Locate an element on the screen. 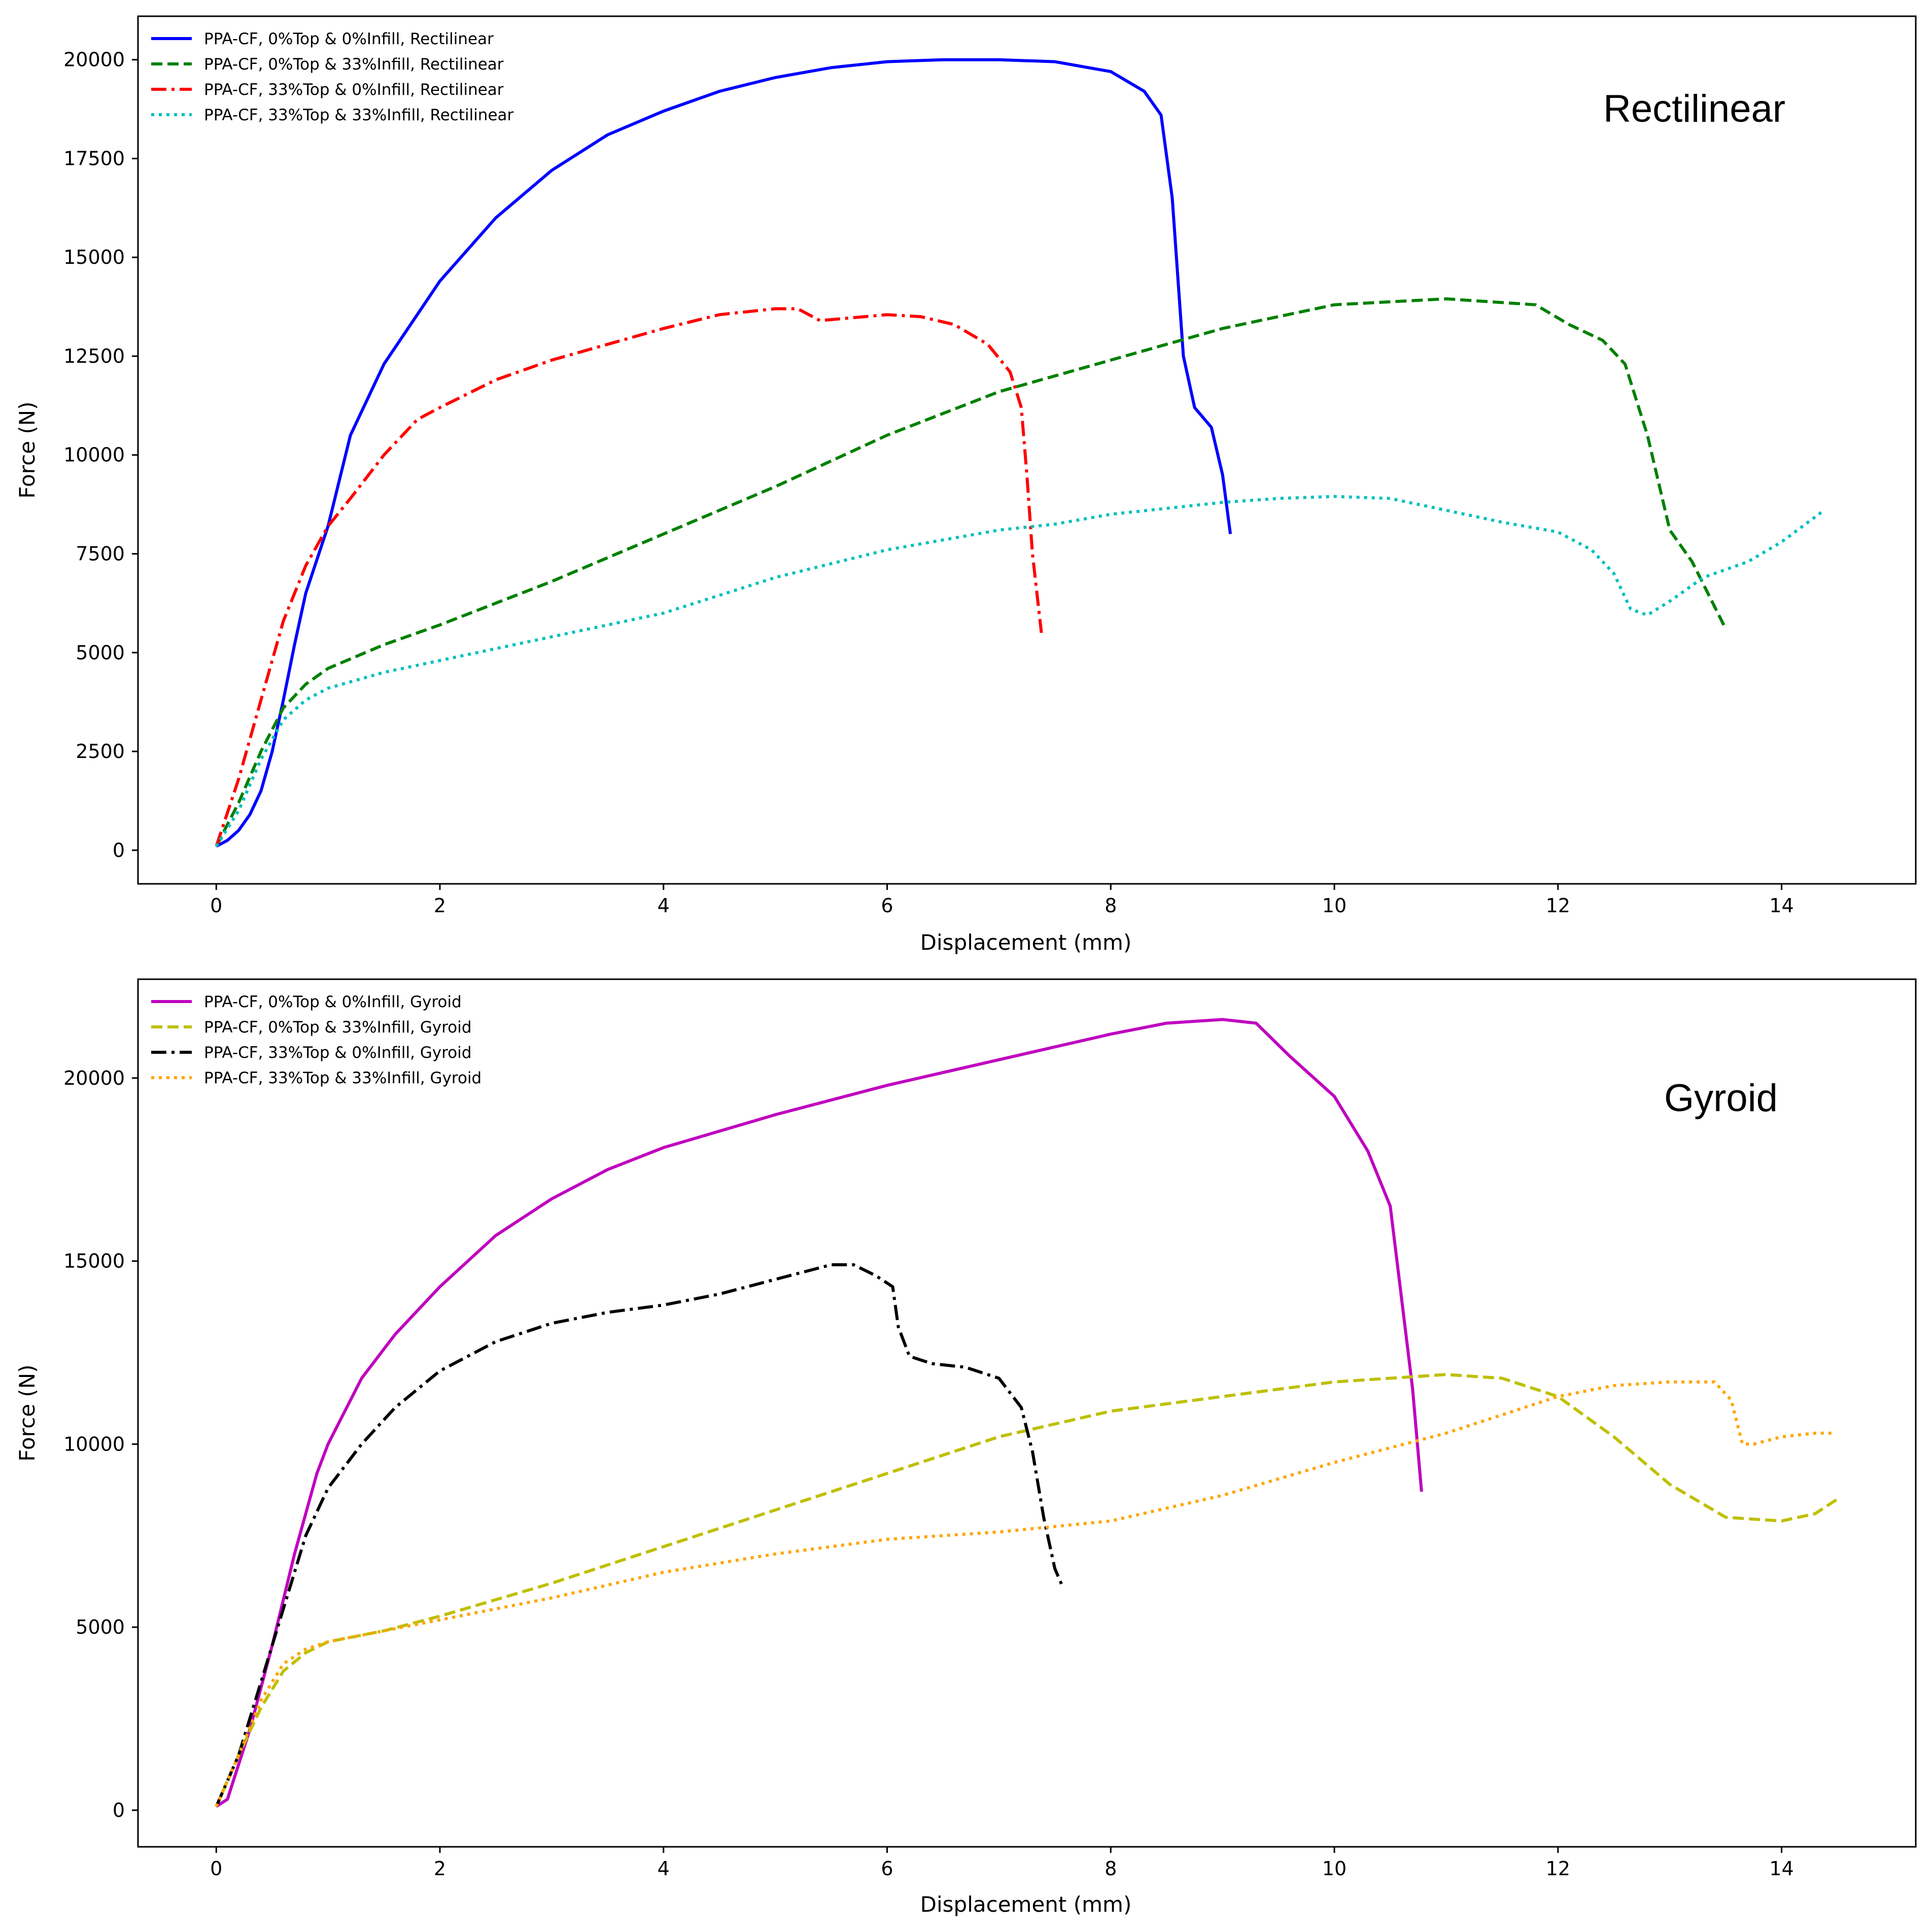 This screenshot has width=1932, height=1929. rectilinear-panel-title: Rectilinear is located at coordinates (1694, 108).